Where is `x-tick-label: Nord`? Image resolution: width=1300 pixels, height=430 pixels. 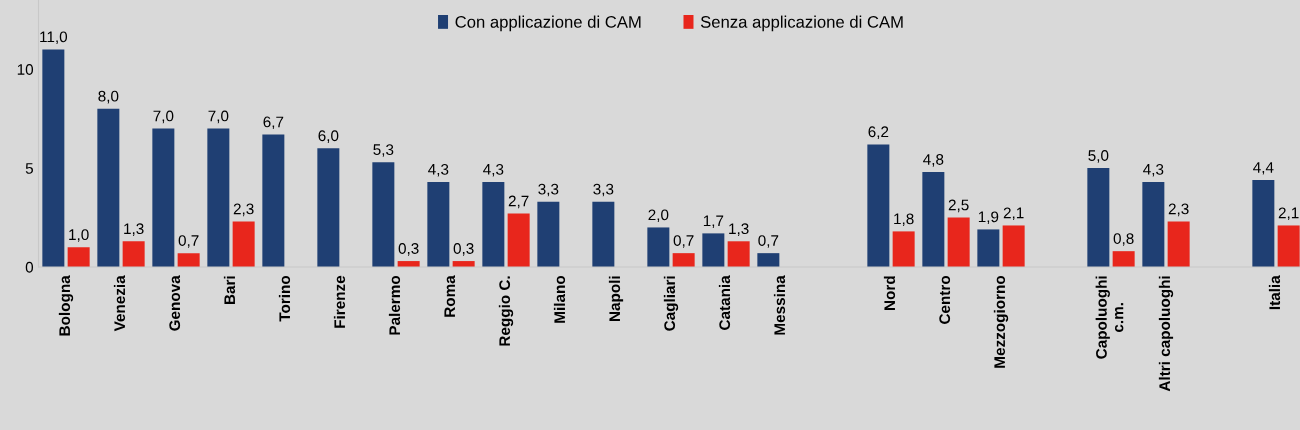 x-tick-label: Nord is located at coordinates (889, 293).